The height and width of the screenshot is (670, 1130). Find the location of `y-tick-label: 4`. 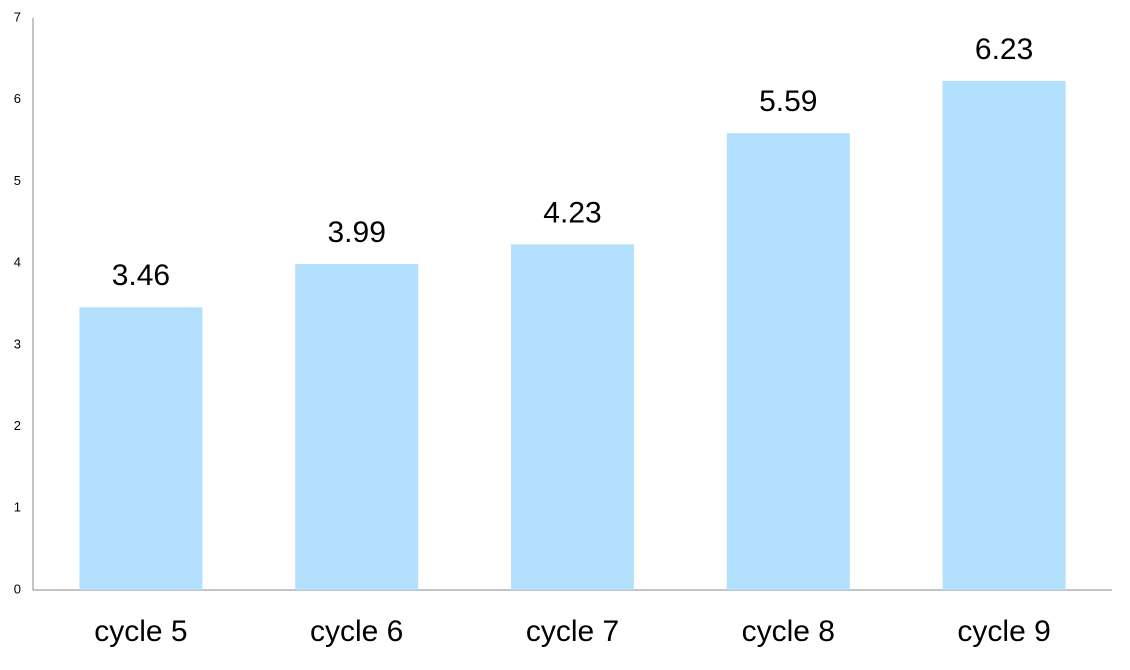

y-tick-label: 4 is located at coordinates (17, 262).